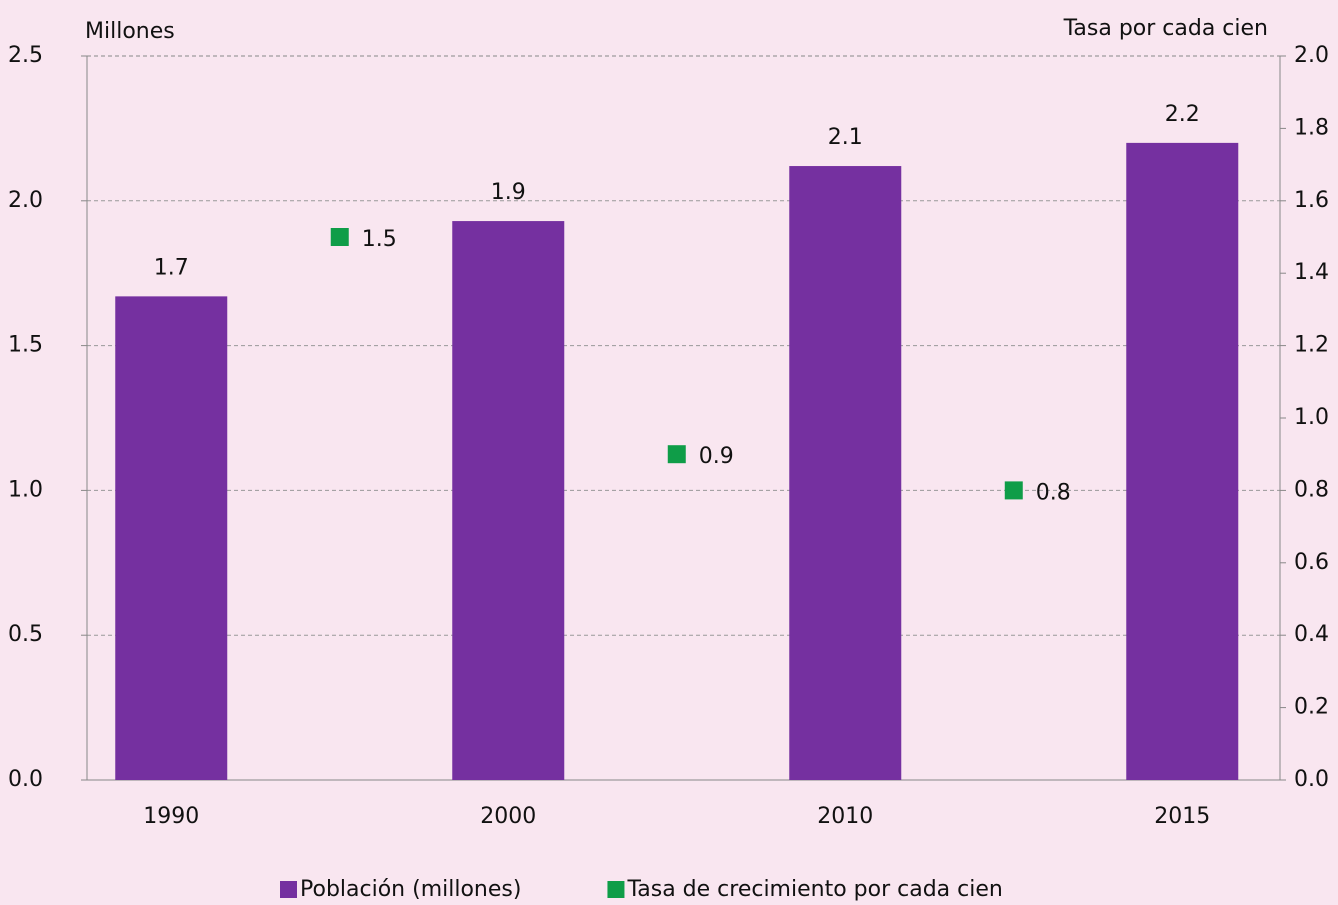 The height and width of the screenshot is (905, 1338). What do you see at coordinates (845, 816) in the screenshot?
I see `x-tick-label: 2010` at bounding box center [845, 816].